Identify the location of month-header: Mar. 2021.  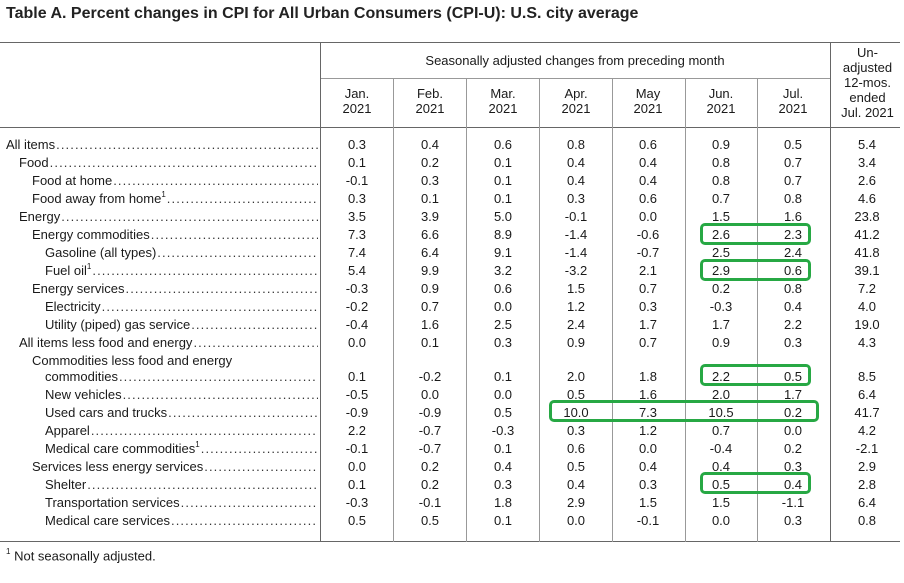
(503, 101).